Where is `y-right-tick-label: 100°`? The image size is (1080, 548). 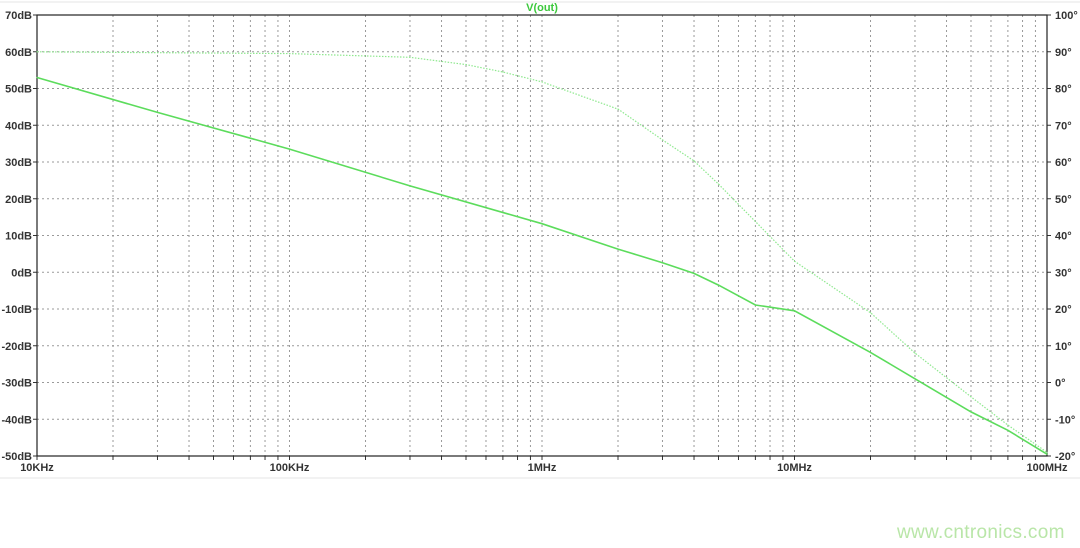
y-right-tick-label: 100° is located at coordinates (1066, 16).